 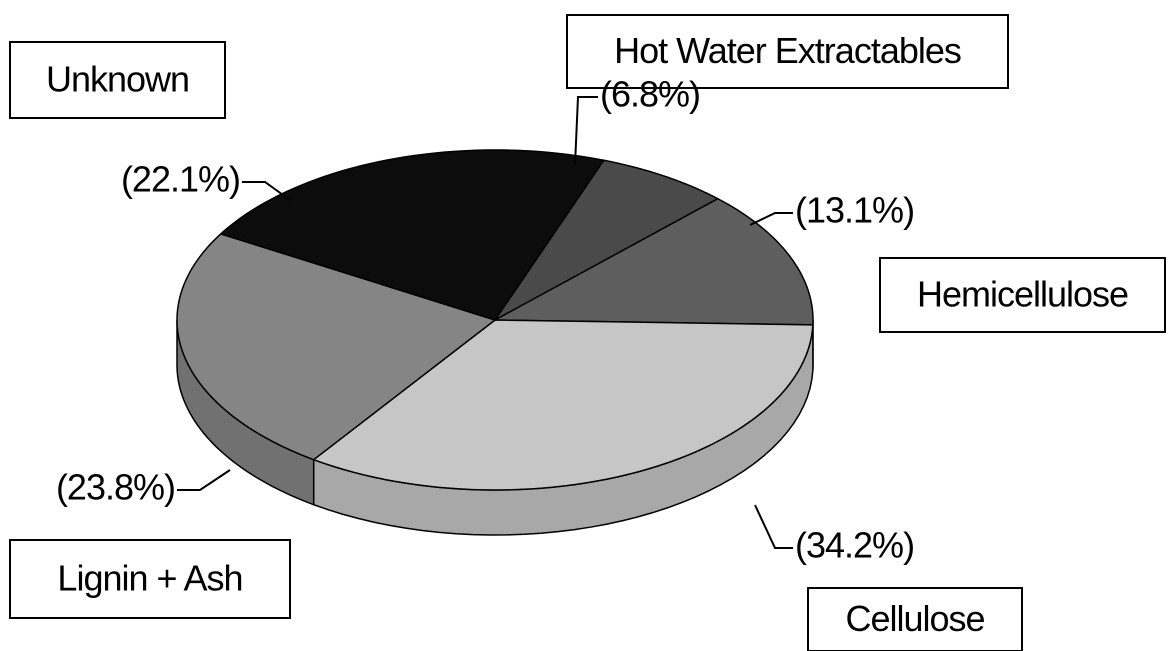 I want to click on category-label: Hemicellulose, so click(x=1022, y=294).